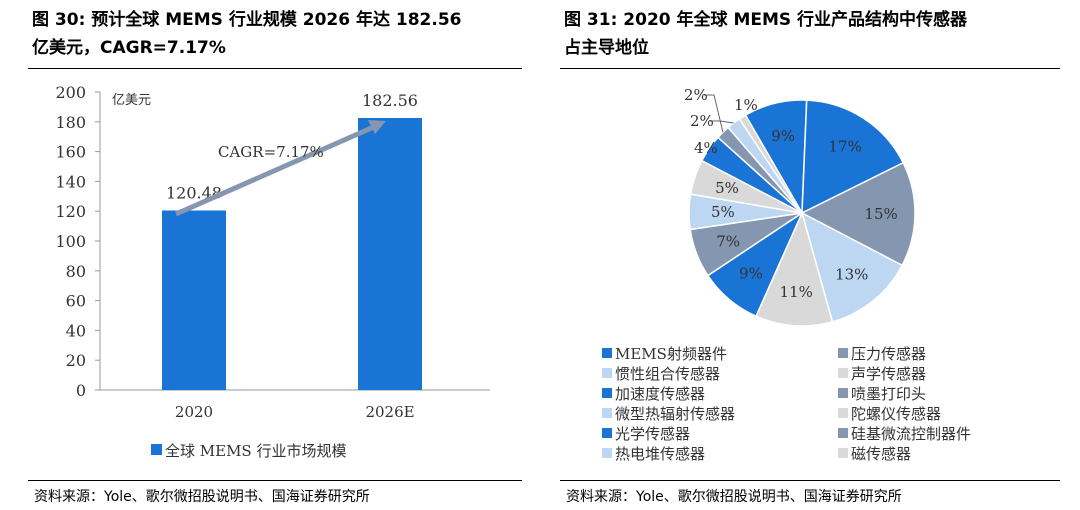 Image resolution: width=1080 pixels, height=510 pixels. What do you see at coordinates (671, 354) in the screenshot?
I see `legend-item: MEMS射频器件` at bounding box center [671, 354].